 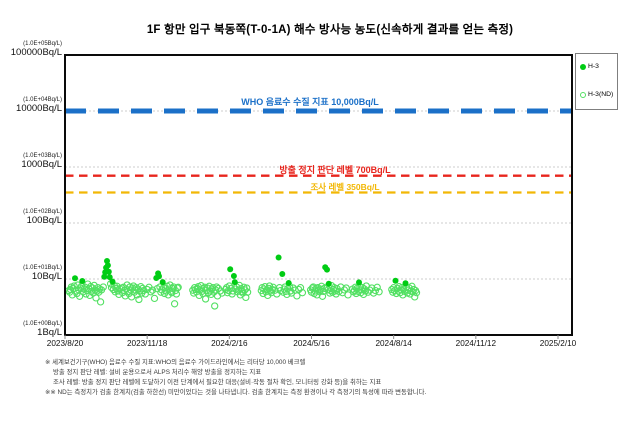 What do you see at coordinates (42, 44) in the screenshot?
I see `y-tick-sci: (1.0E+05Bq/L)` at bounding box center [42, 44].